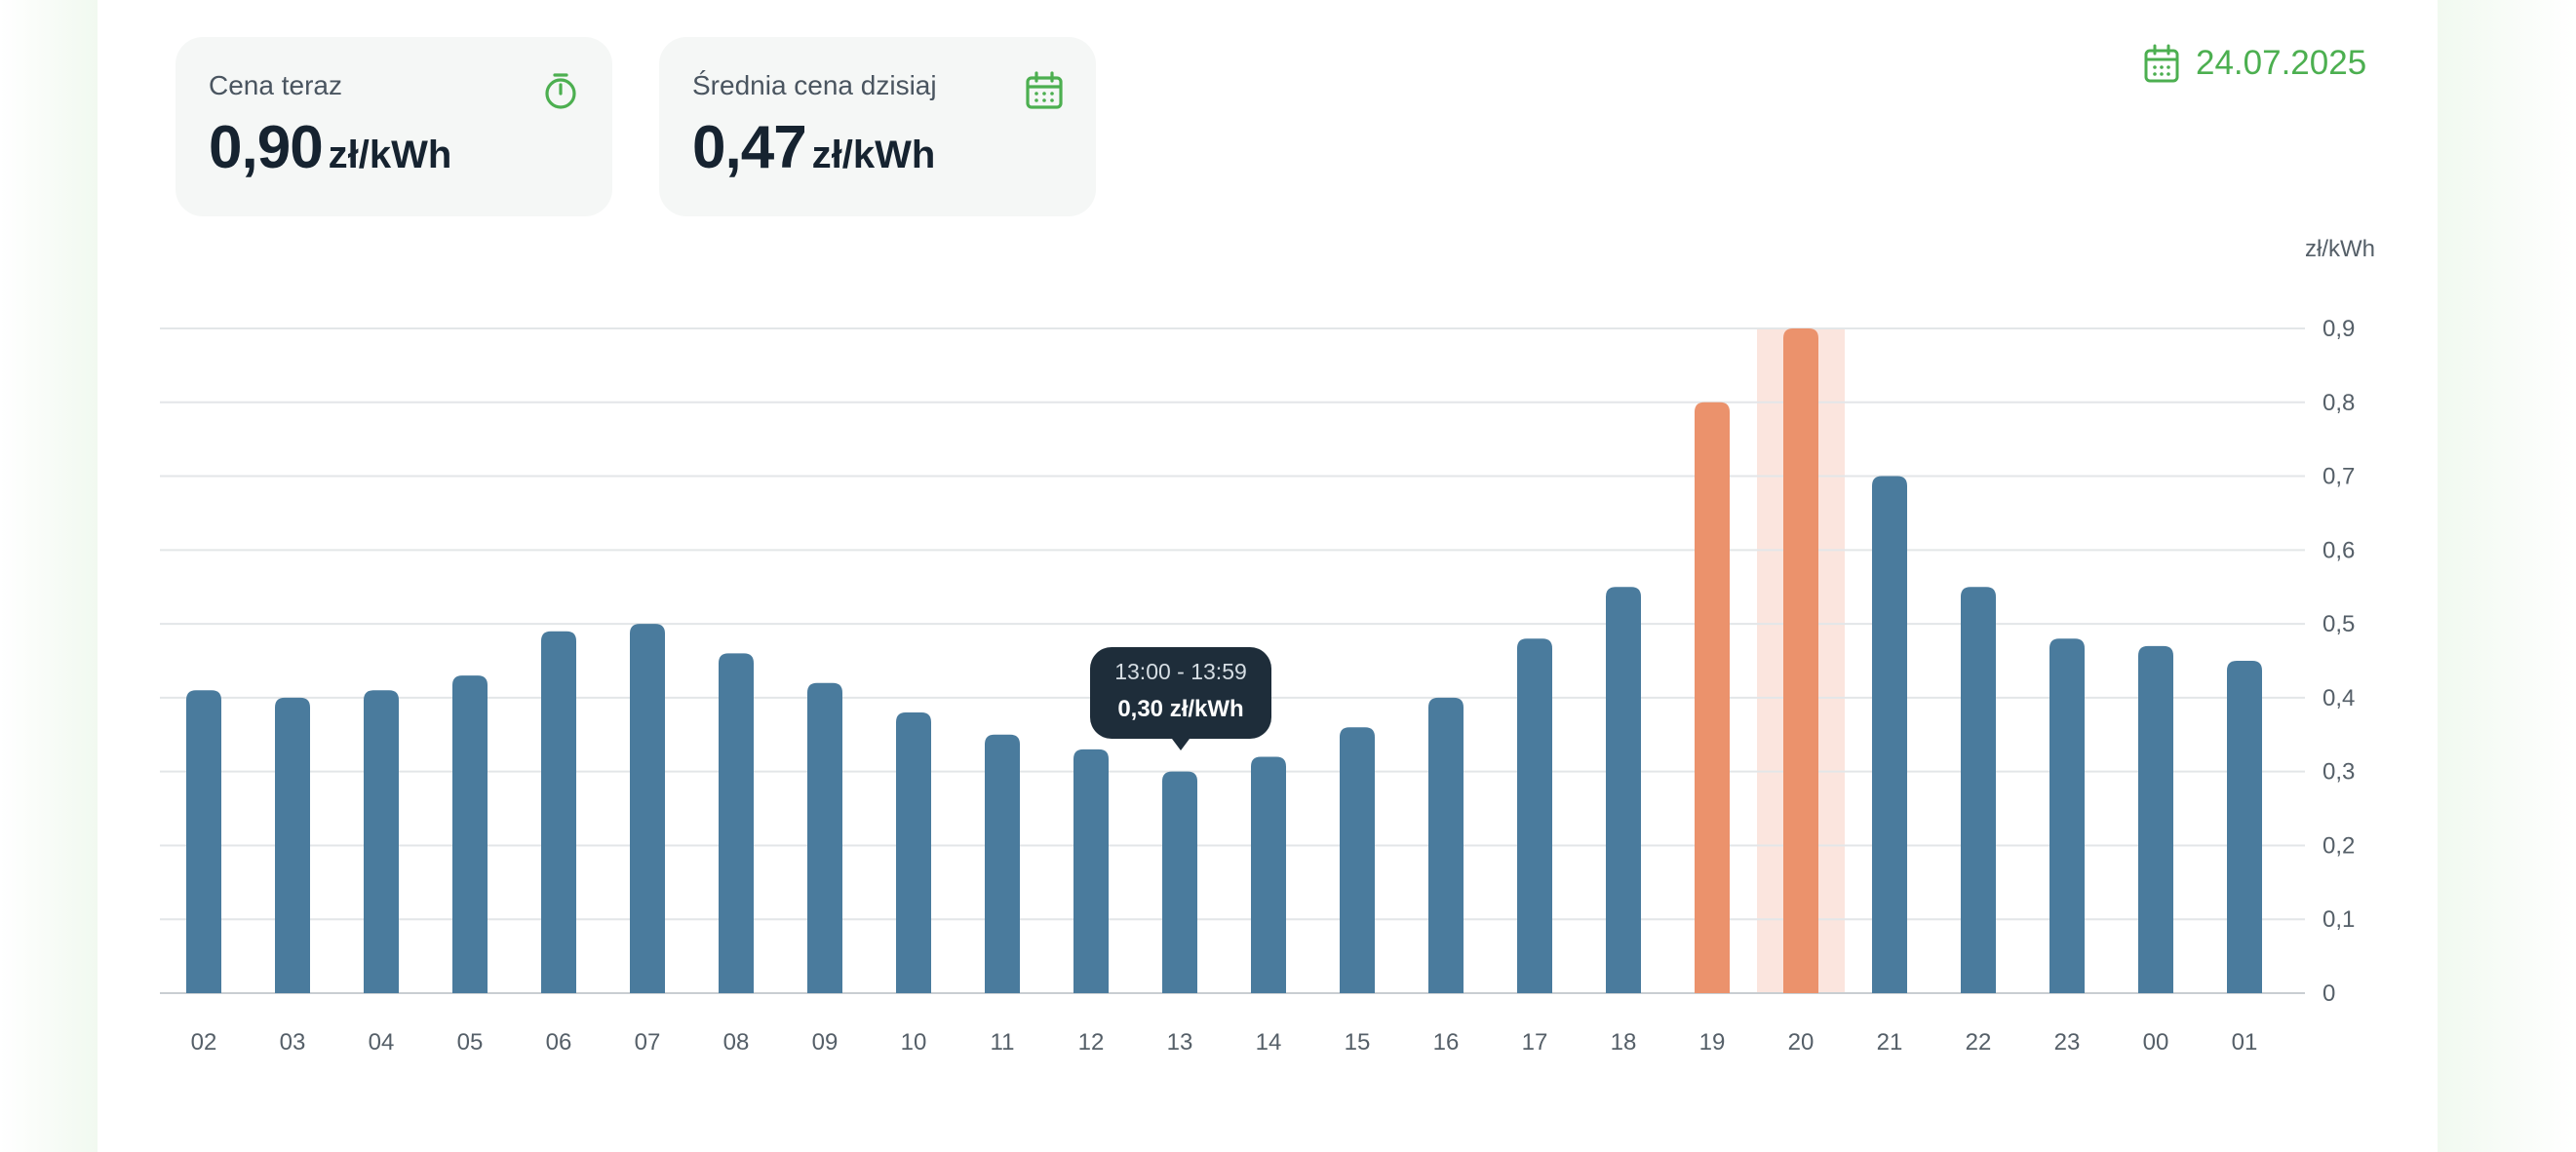 The image size is (2576, 1152). Describe the element at coordinates (2245, 1042) in the screenshot. I see `x-tick-label: 01` at that location.